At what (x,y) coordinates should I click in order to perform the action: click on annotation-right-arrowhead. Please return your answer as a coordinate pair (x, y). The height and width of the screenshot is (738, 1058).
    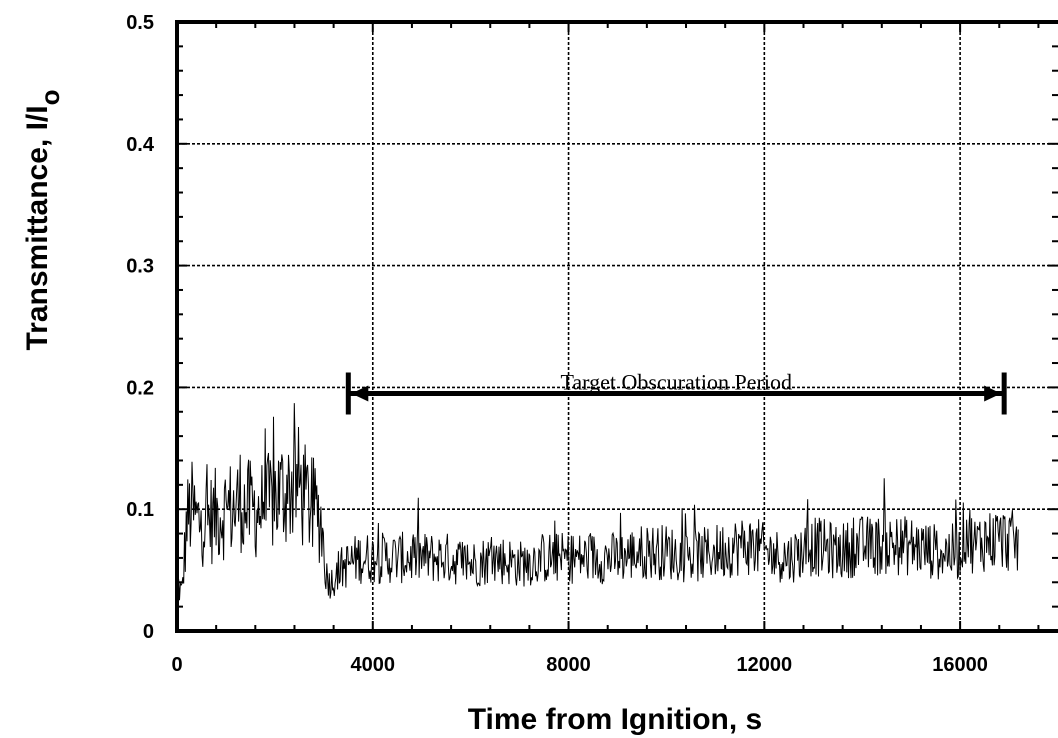
    Looking at the image, I should click on (993, 393).